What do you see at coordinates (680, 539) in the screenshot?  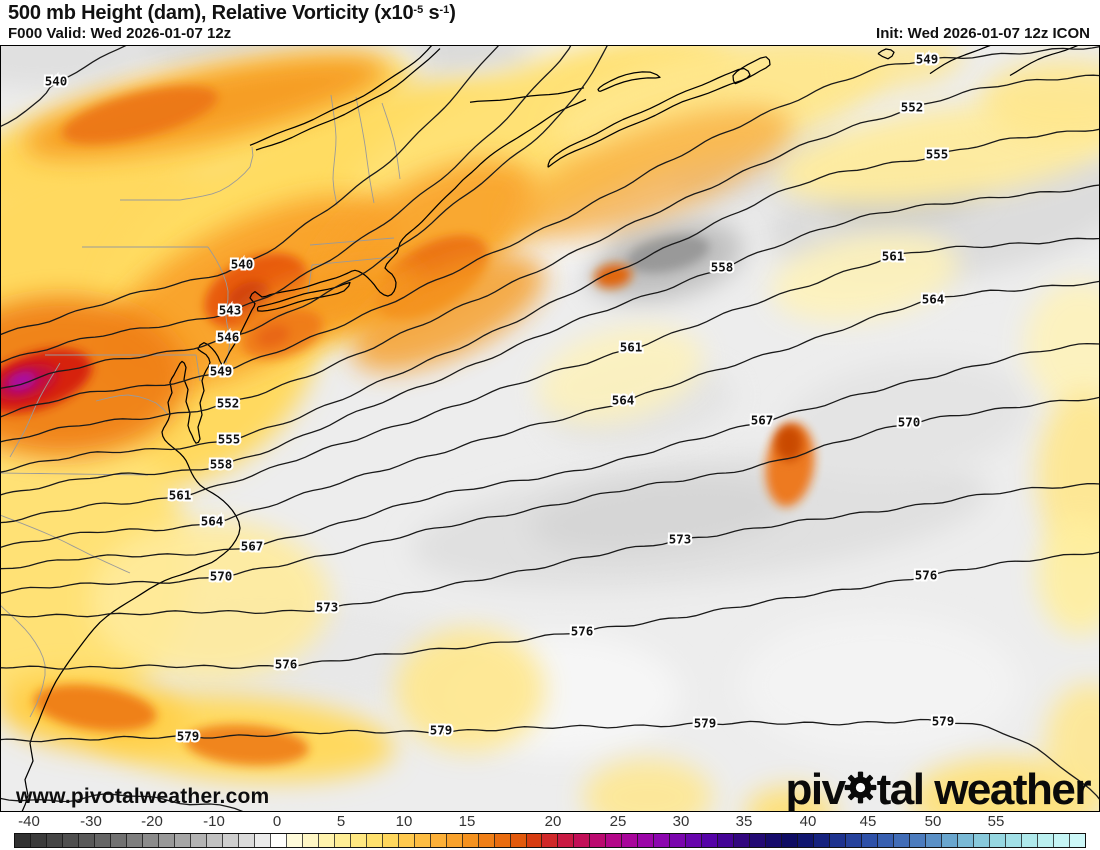 I see `contour-label-573: 573` at bounding box center [680, 539].